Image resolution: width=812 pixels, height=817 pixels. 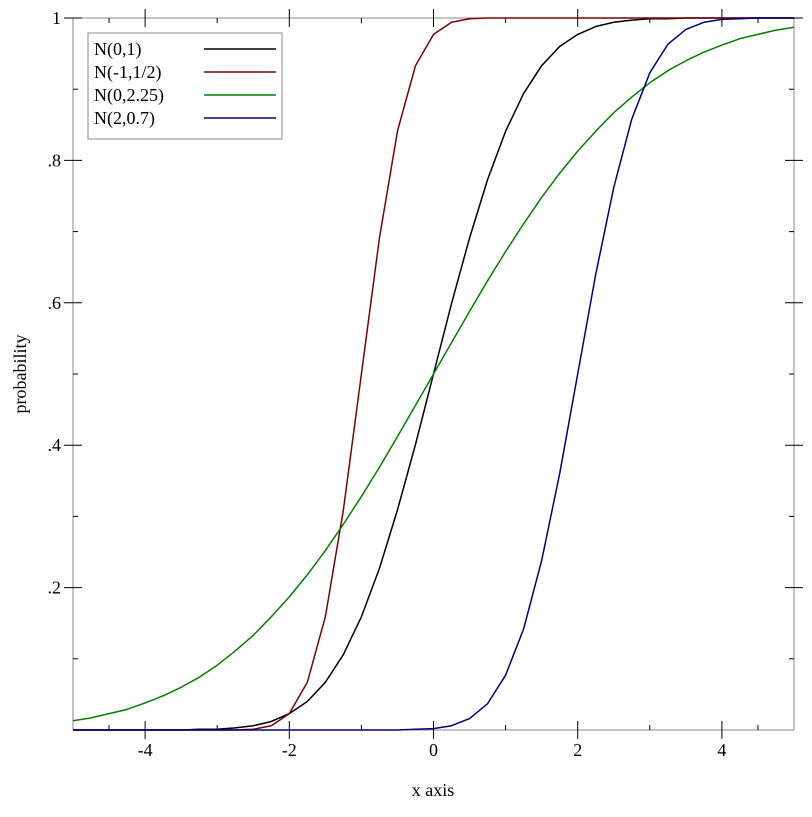 What do you see at coordinates (577, 750) in the screenshot?
I see `x-tick-label: 2` at bounding box center [577, 750].